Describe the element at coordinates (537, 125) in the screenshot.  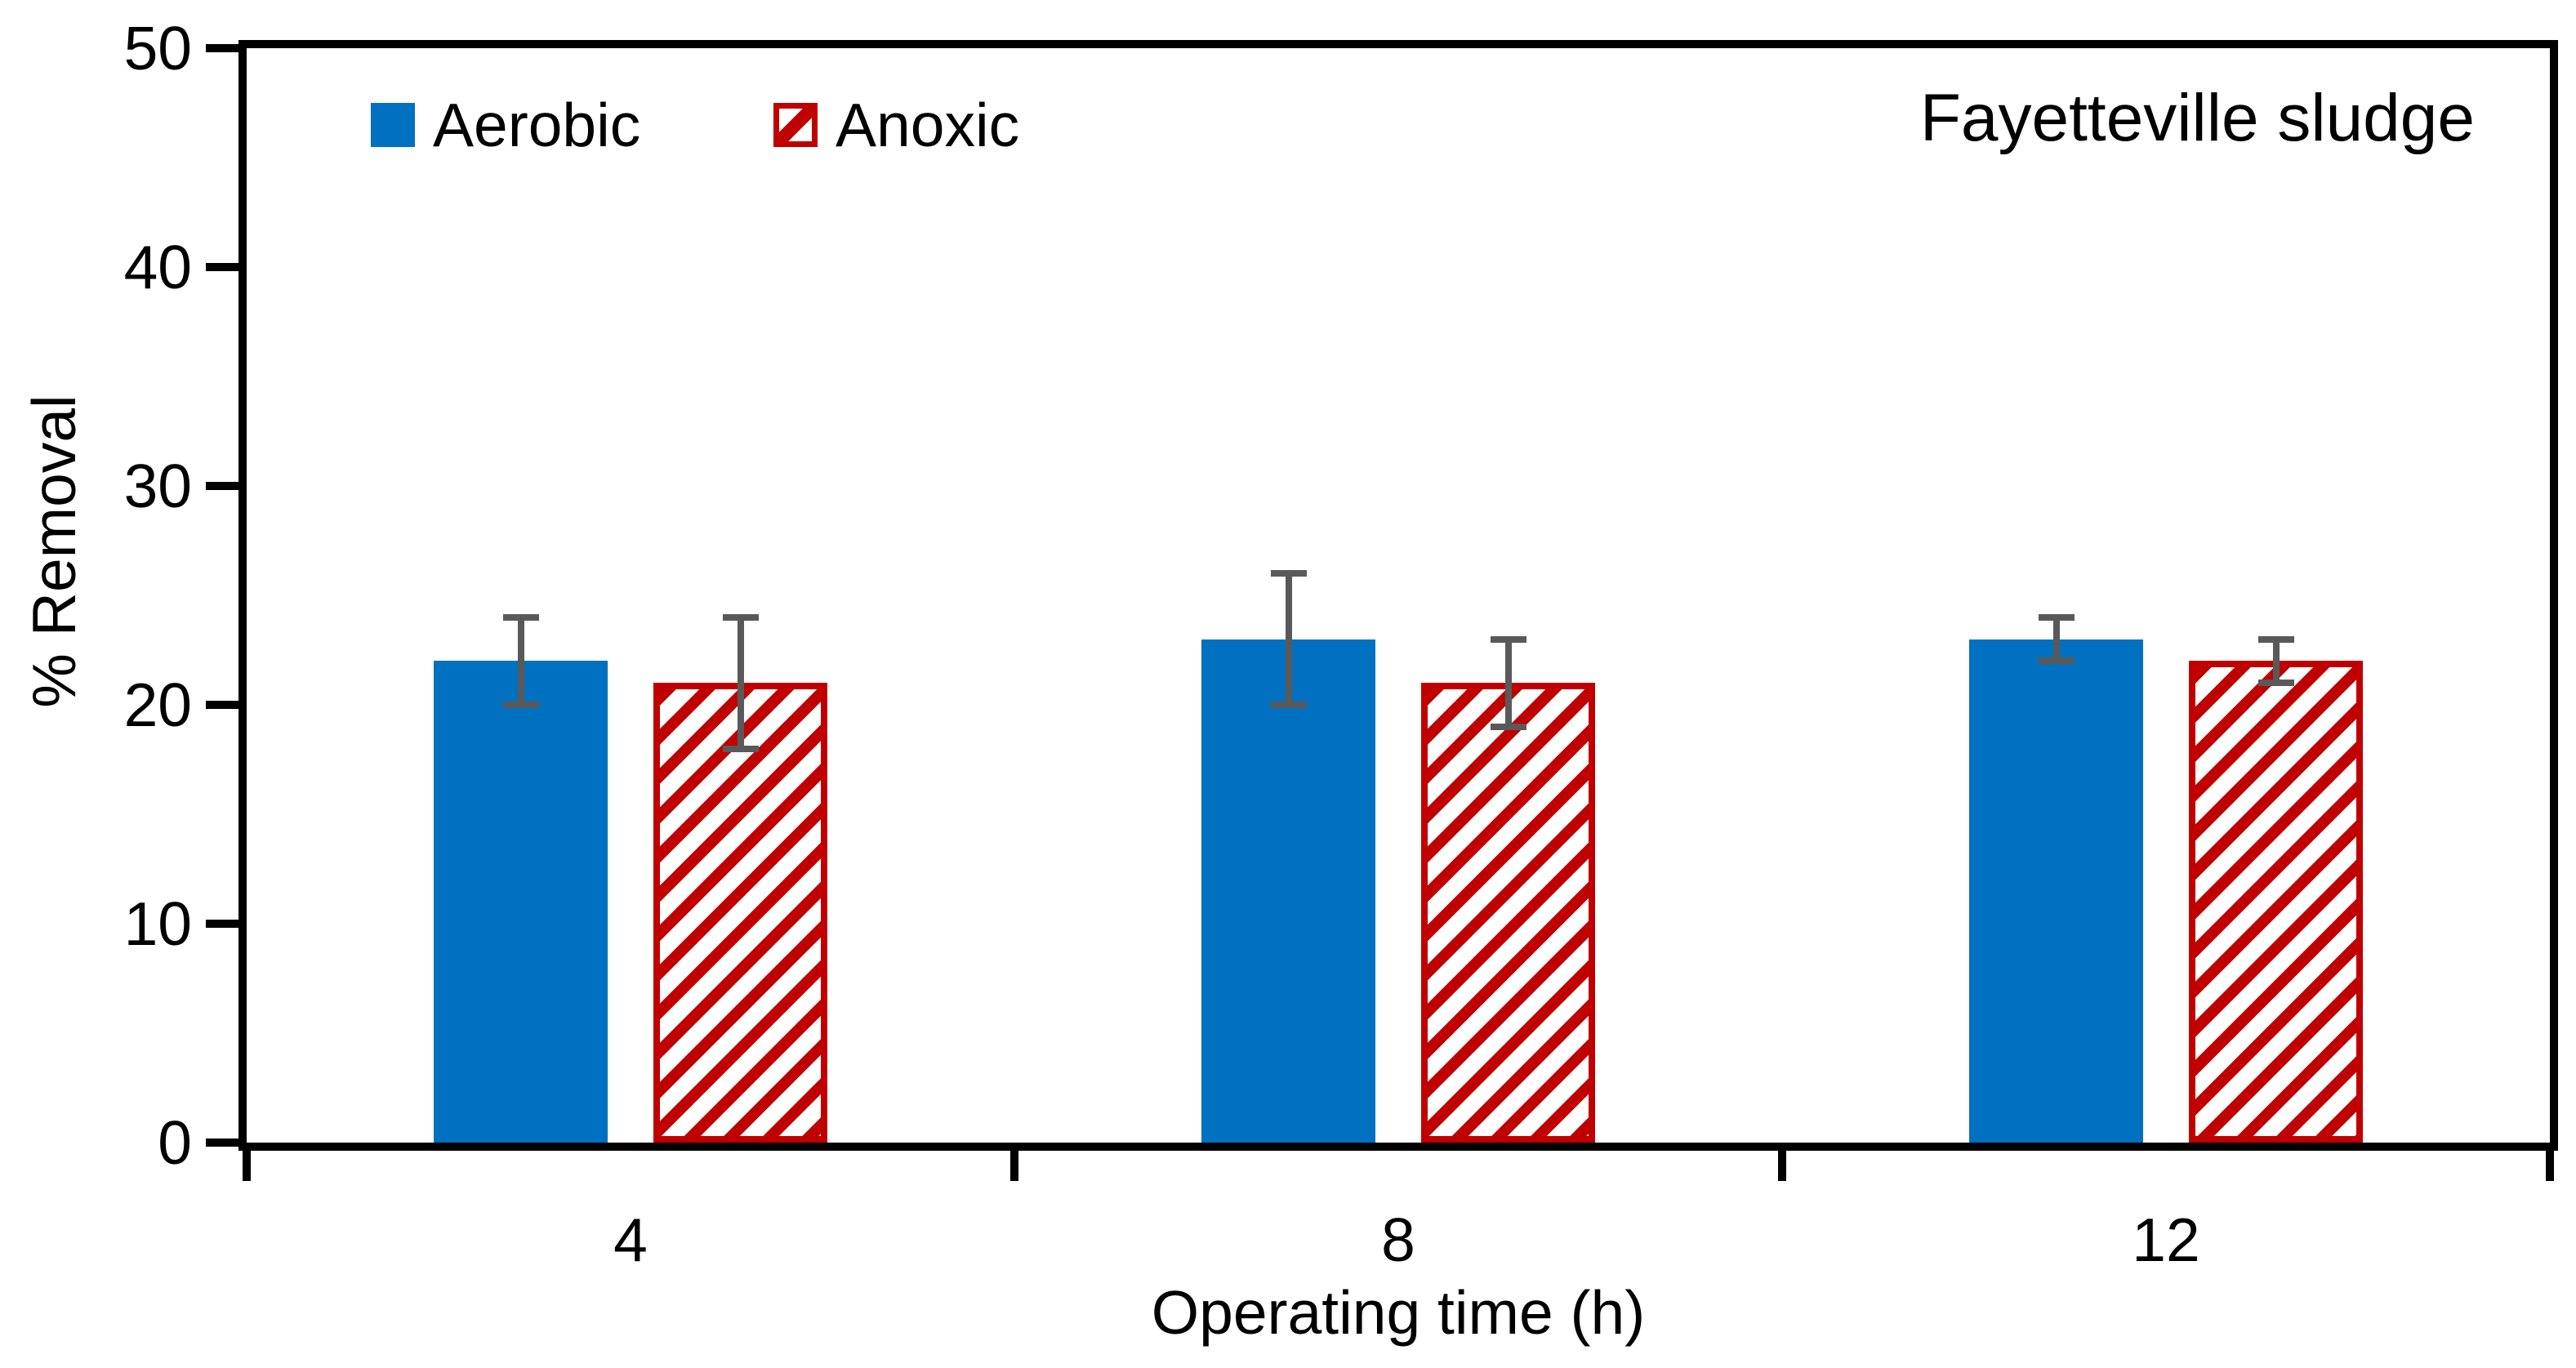
I see `legend-label-aerobic: Aerobic` at that location.